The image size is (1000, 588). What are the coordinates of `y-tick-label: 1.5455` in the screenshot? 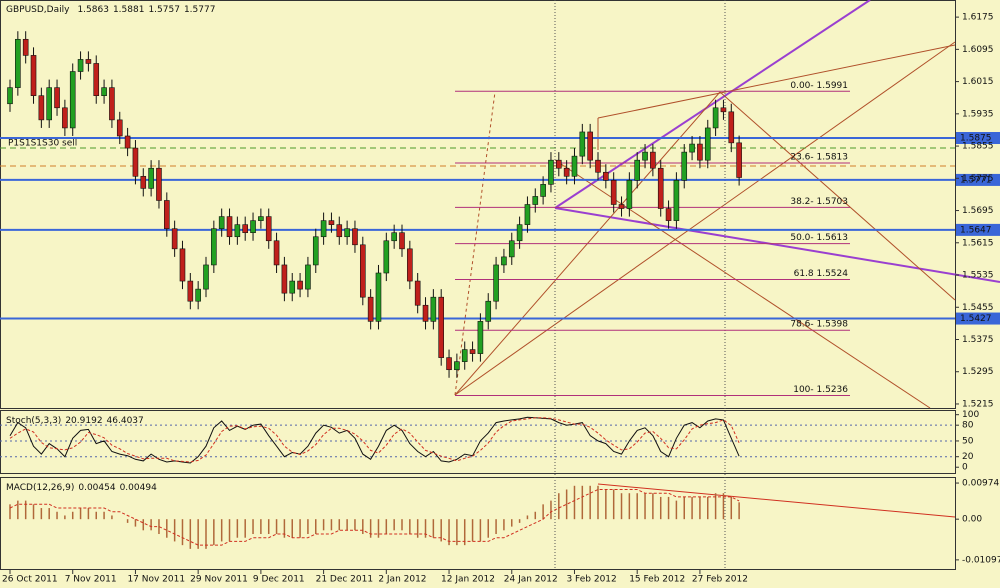 It's located at (978, 308).